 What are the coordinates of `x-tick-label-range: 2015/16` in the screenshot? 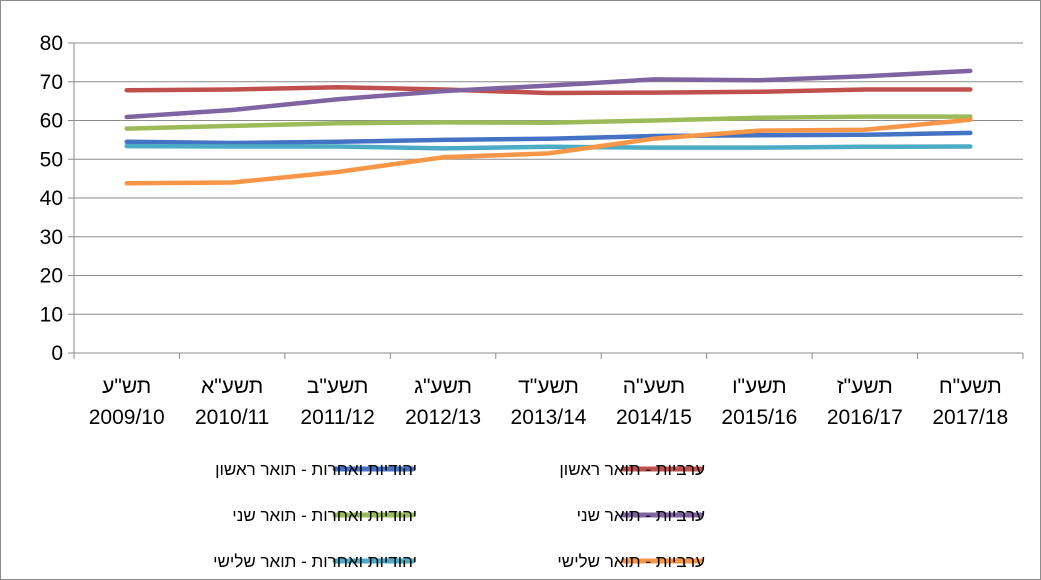 It's located at (759, 417).